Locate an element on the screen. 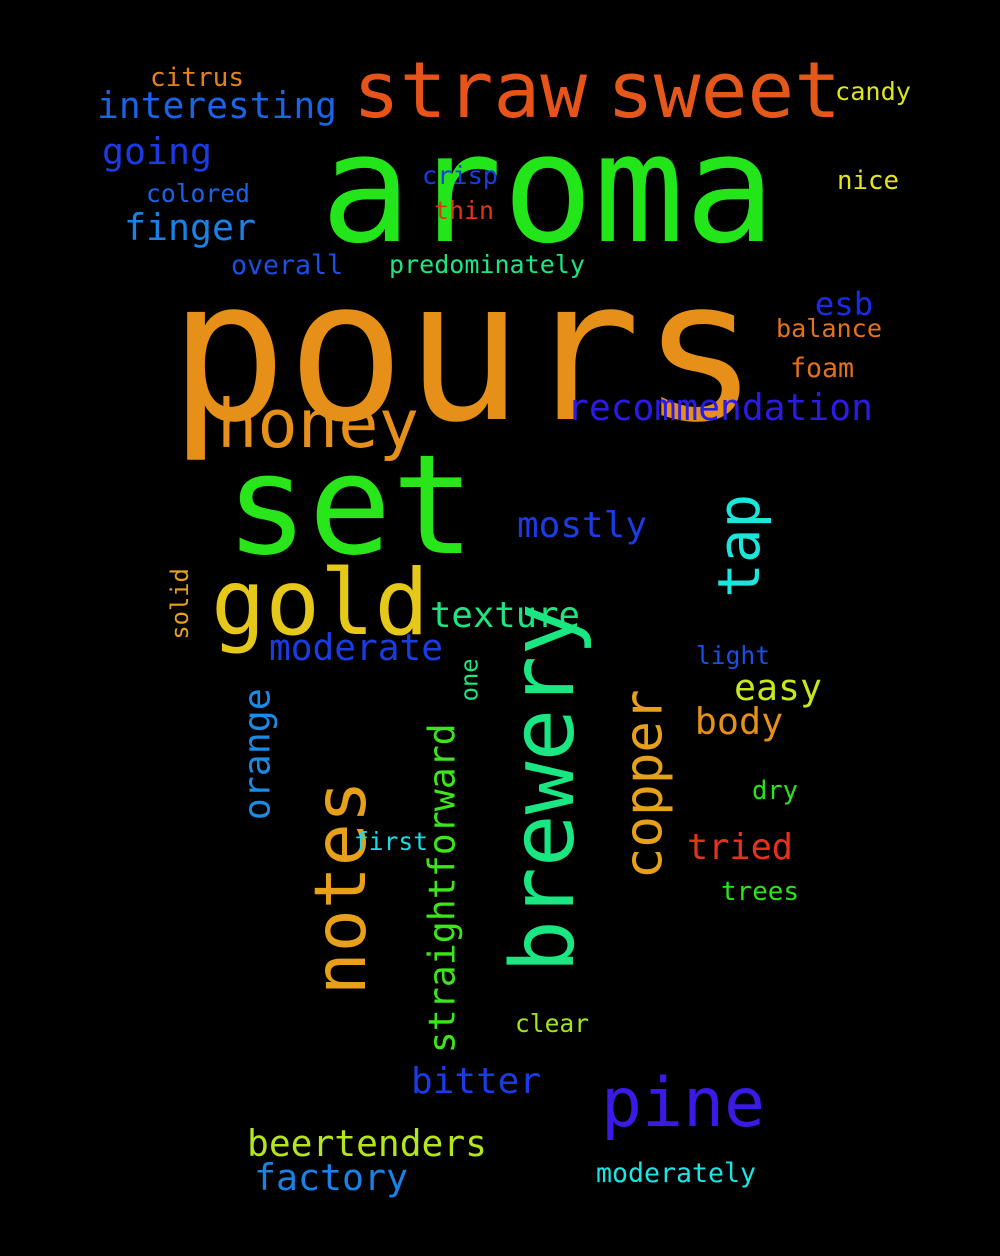 This screenshot has width=1000, height=1256. word-body: body is located at coordinates (739, 721).